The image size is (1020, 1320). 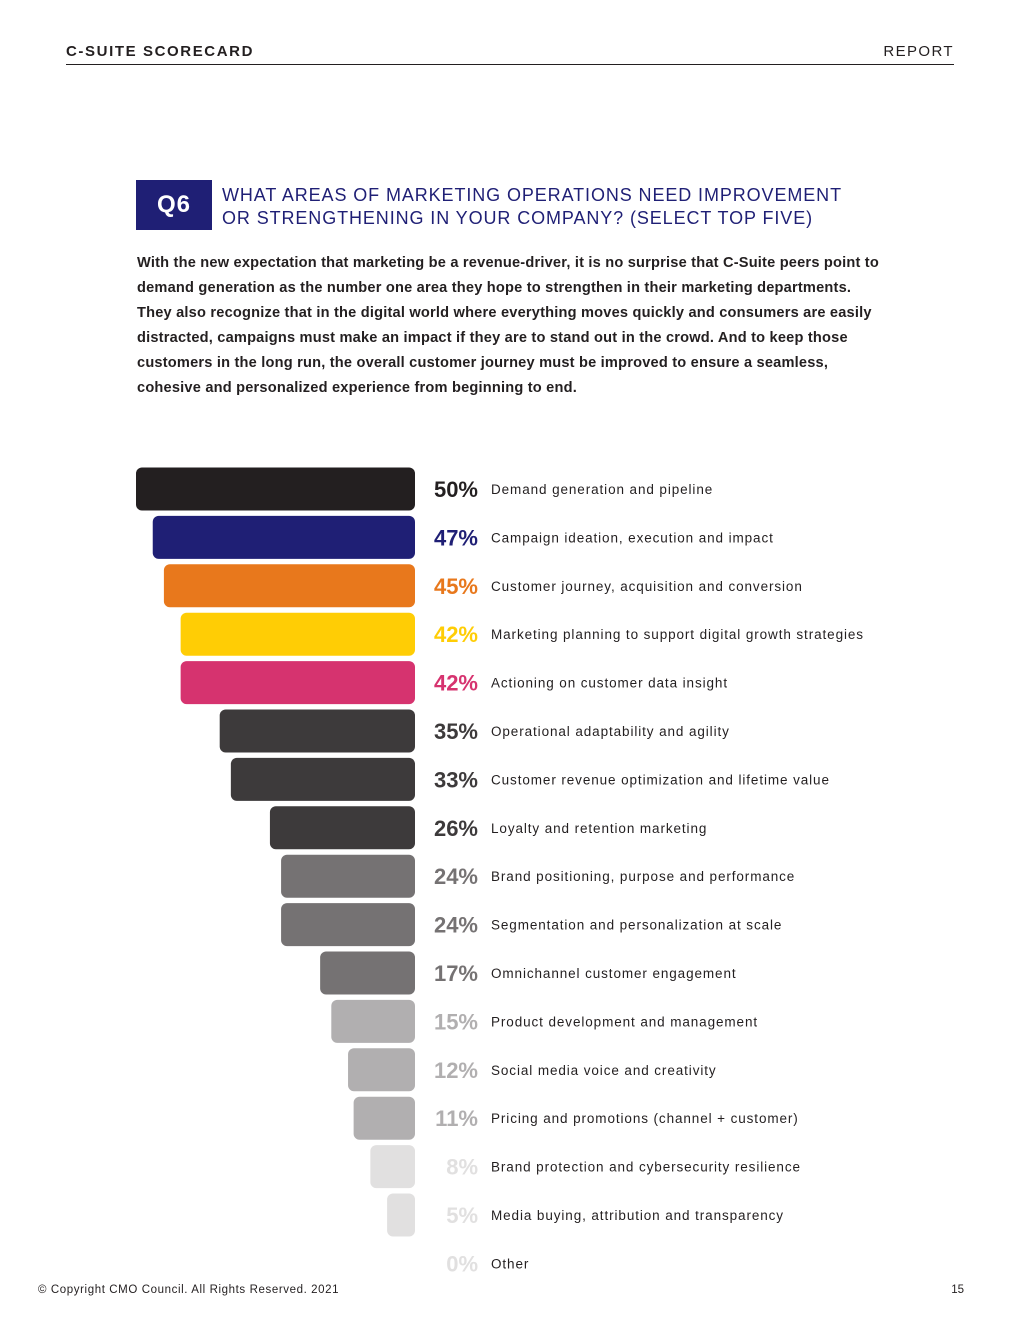 I want to click on category-label-11: Omnichannel customer engagement, so click(x=614, y=973).